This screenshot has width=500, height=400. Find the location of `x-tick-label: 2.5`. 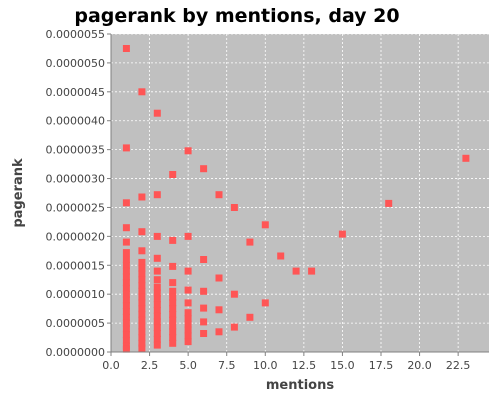

x-tick-label: 2.5 is located at coordinates (150, 365).